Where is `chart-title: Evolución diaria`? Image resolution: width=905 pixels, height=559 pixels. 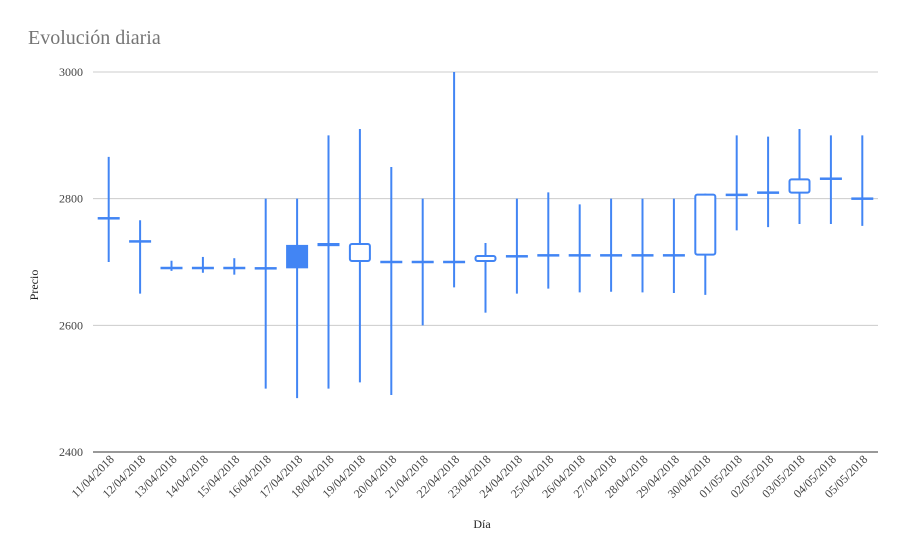 chart-title: Evolución diaria is located at coordinates (94, 38).